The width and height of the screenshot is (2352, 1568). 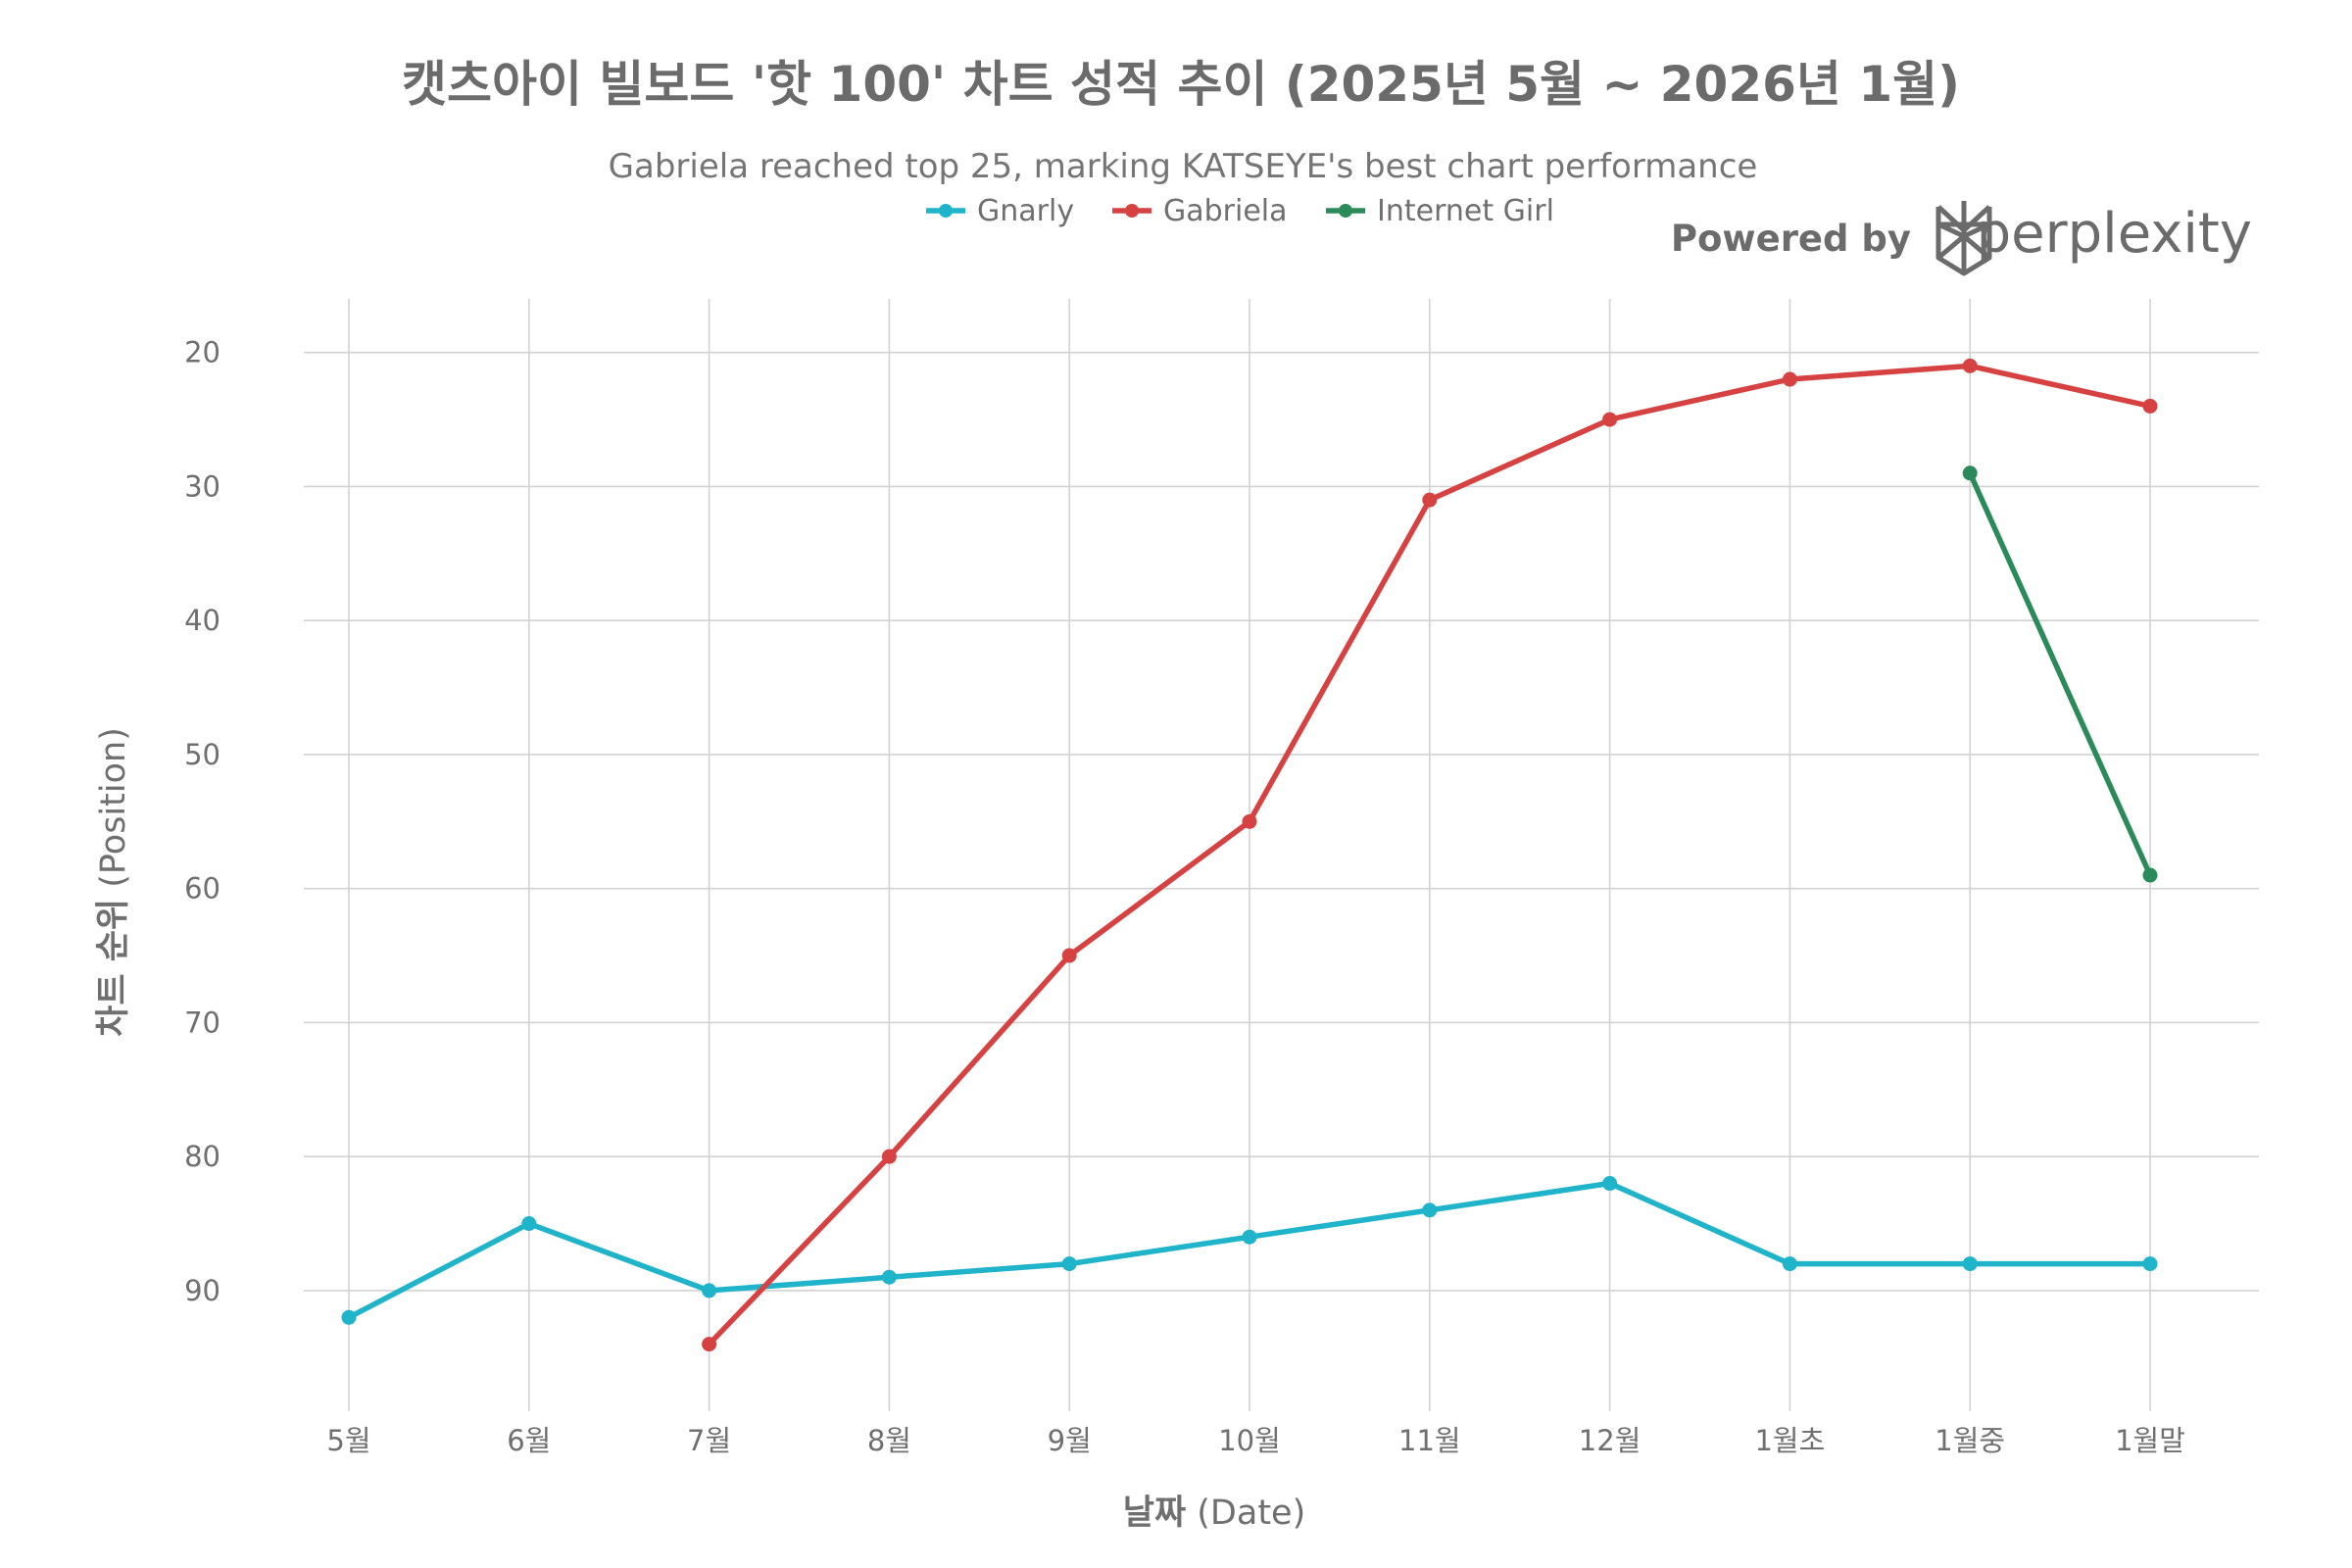 What do you see at coordinates (1249, 1440) in the screenshot?
I see `x-tick-label: 10월` at bounding box center [1249, 1440].